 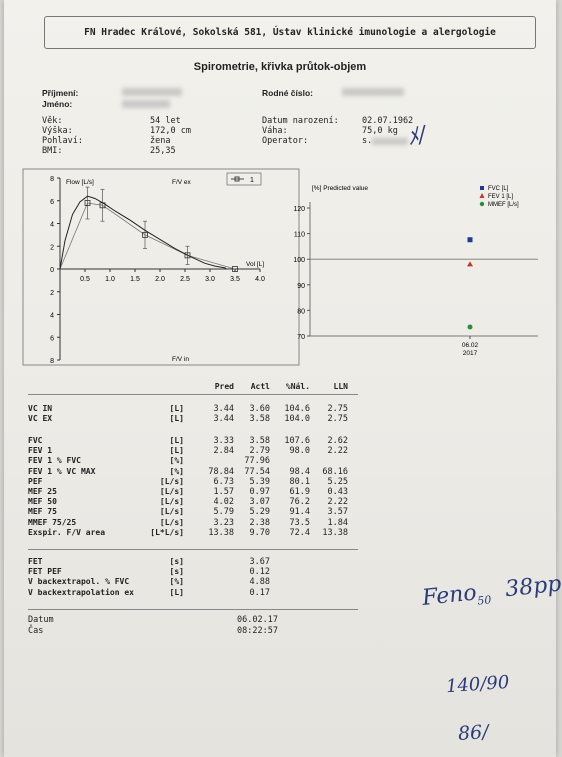 I want to click on cell-pct: 91.4, so click(x=299, y=512).